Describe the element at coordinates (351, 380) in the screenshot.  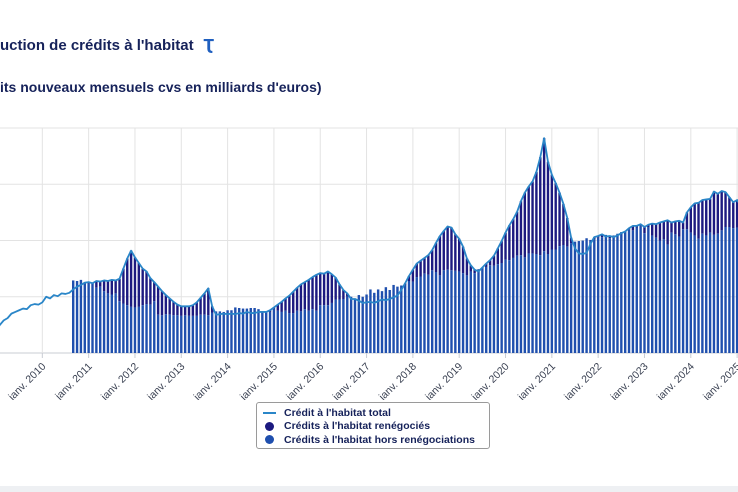
I see `x-tick-label: janv. 2017` at that location.